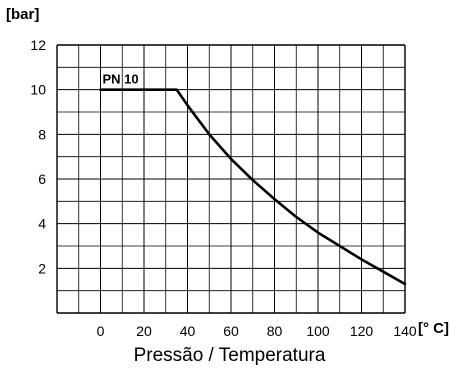  Describe the element at coordinates (38, 45) in the screenshot. I see `y-tick-label: 12` at that location.